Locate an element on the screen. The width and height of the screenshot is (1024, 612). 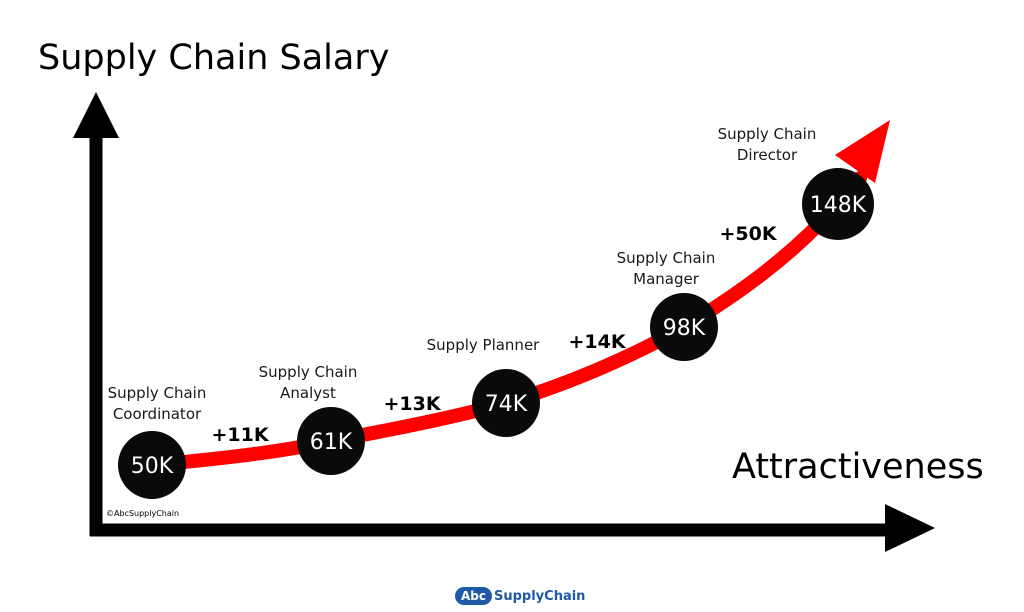
role-label: Director is located at coordinates (767, 155).